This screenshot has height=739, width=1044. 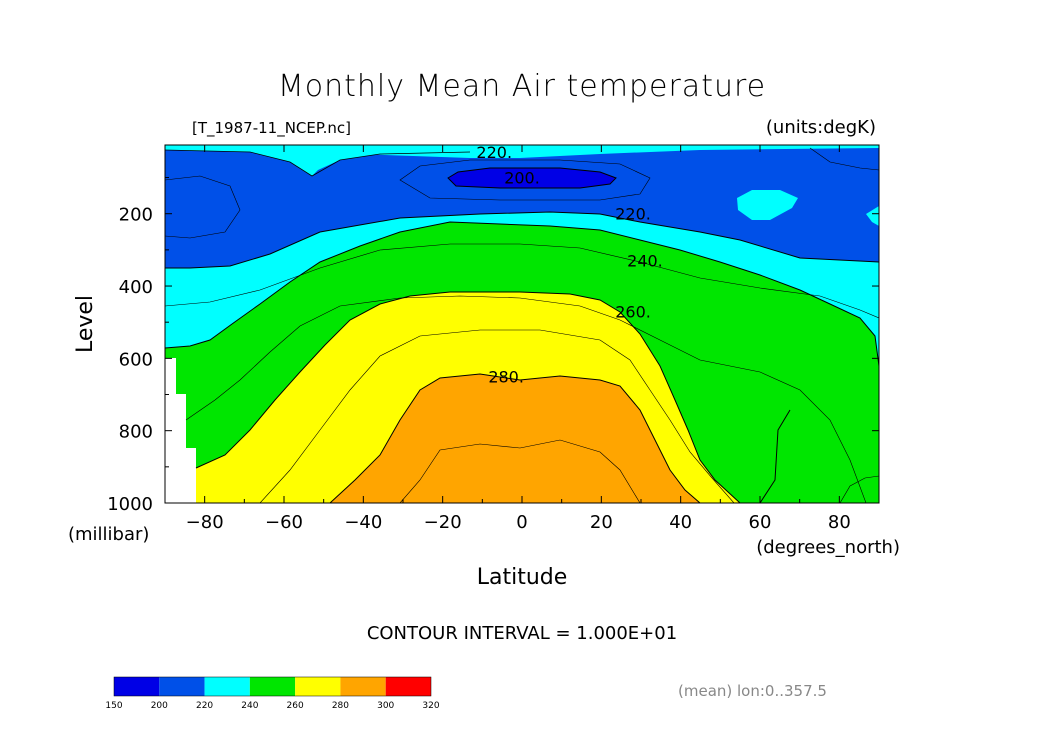 I want to click on color-bar-tick-label: 200, so click(x=159, y=706).